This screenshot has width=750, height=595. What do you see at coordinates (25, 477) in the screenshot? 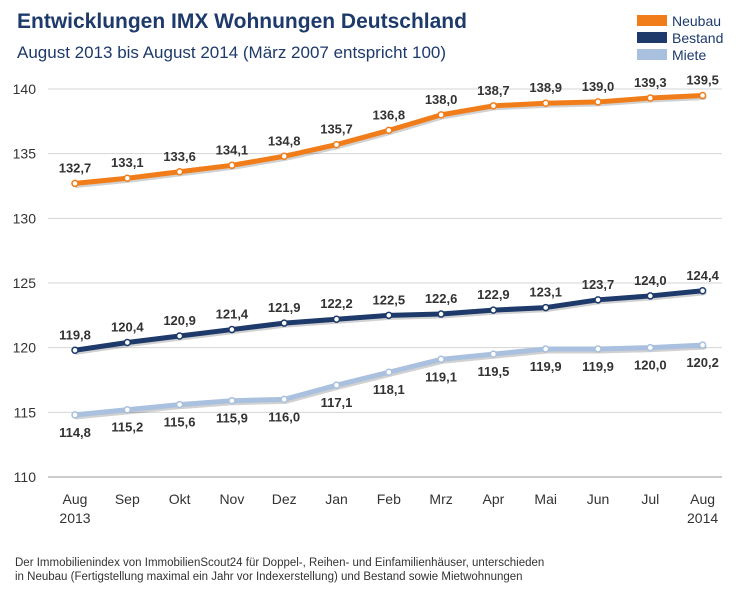
I see `y-tick-label-110: 110` at bounding box center [25, 477].